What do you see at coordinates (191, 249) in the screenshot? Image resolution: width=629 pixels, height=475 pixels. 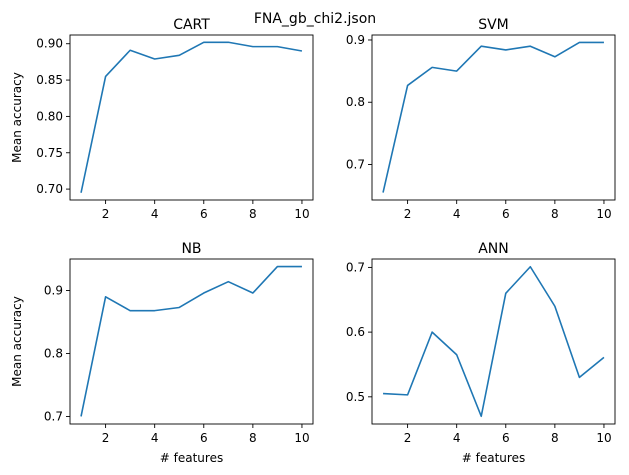 I see `subplot-title: NB` at bounding box center [191, 249].